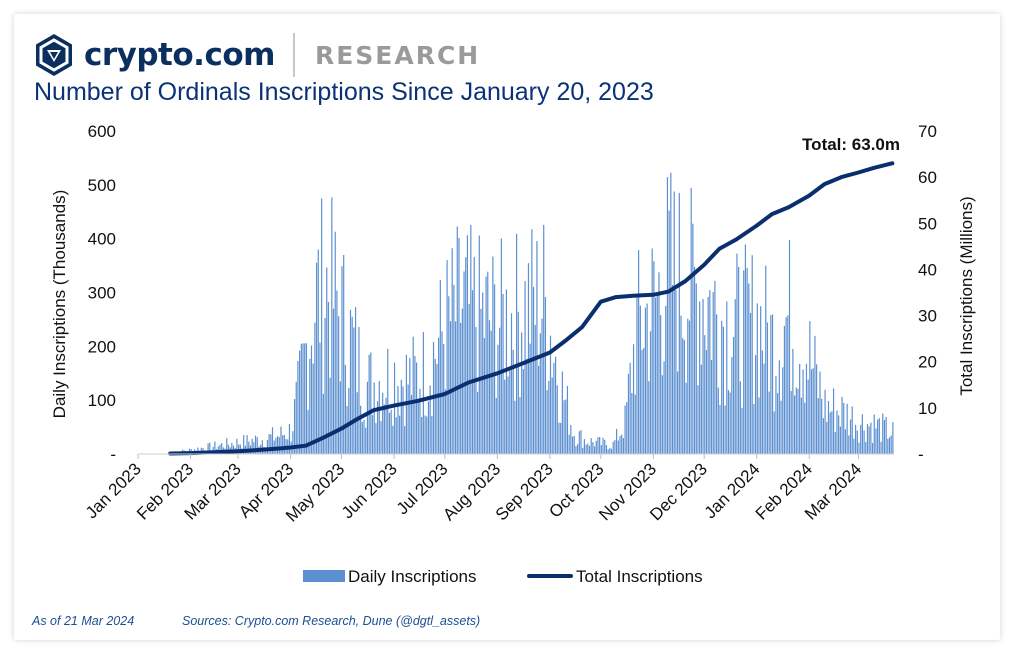  Describe the element at coordinates (102, 239) in the screenshot. I see `y-tick-label: 400` at that location.